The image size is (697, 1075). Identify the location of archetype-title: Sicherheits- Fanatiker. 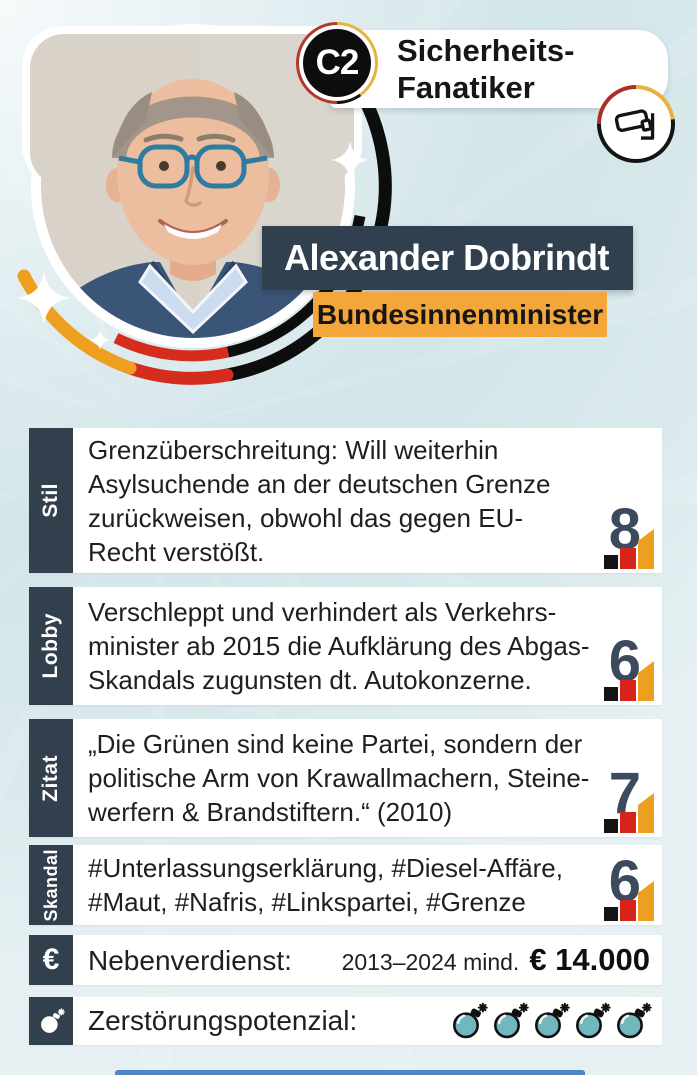
(486, 69).